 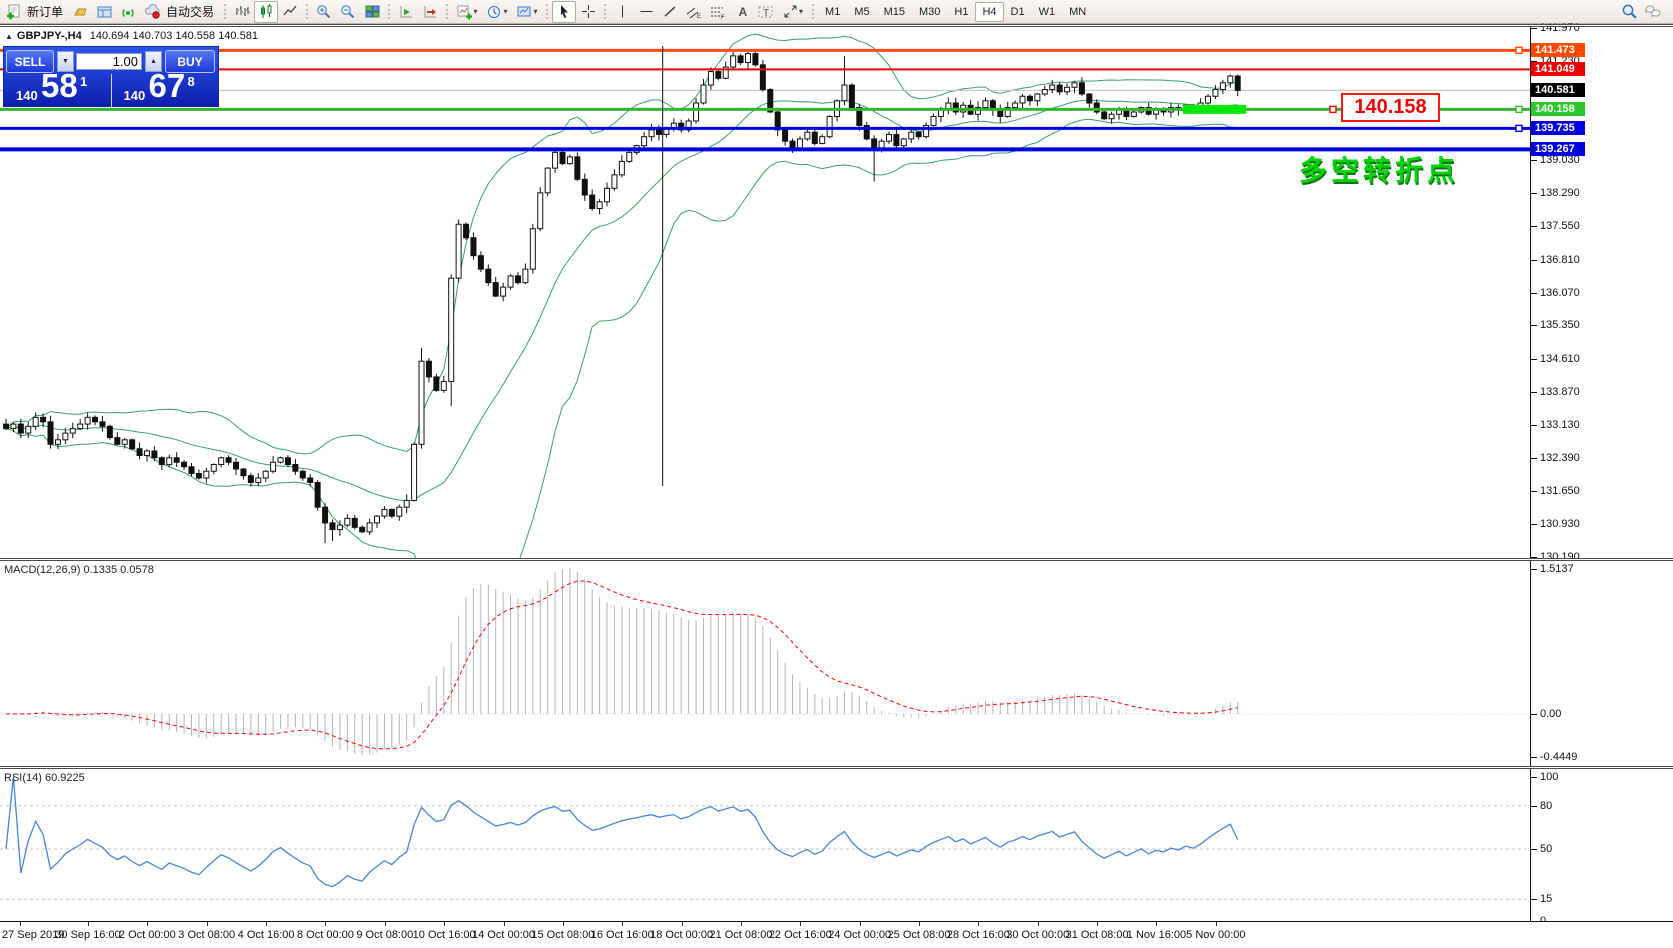 I want to click on charts-window-icon, so click(x=105, y=12).